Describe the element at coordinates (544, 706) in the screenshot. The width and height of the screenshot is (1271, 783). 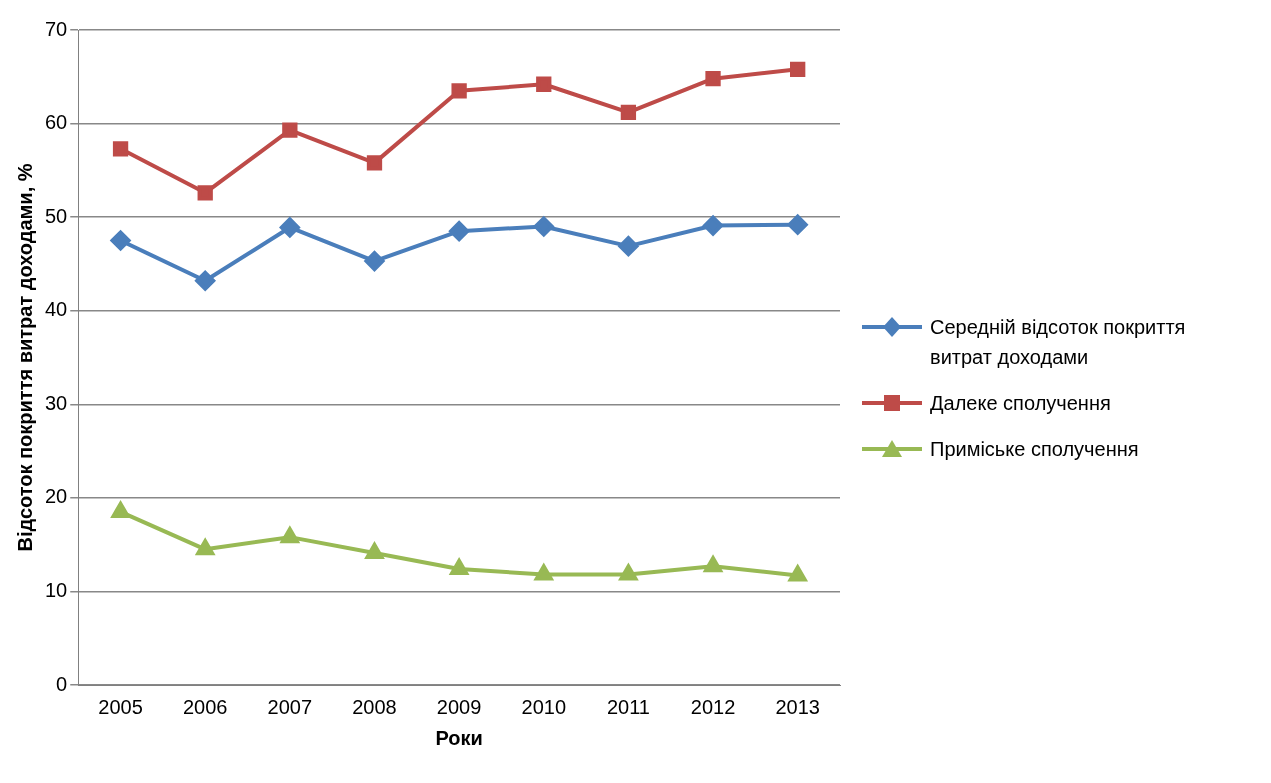
I see `x-tick-label: 2010` at that location.